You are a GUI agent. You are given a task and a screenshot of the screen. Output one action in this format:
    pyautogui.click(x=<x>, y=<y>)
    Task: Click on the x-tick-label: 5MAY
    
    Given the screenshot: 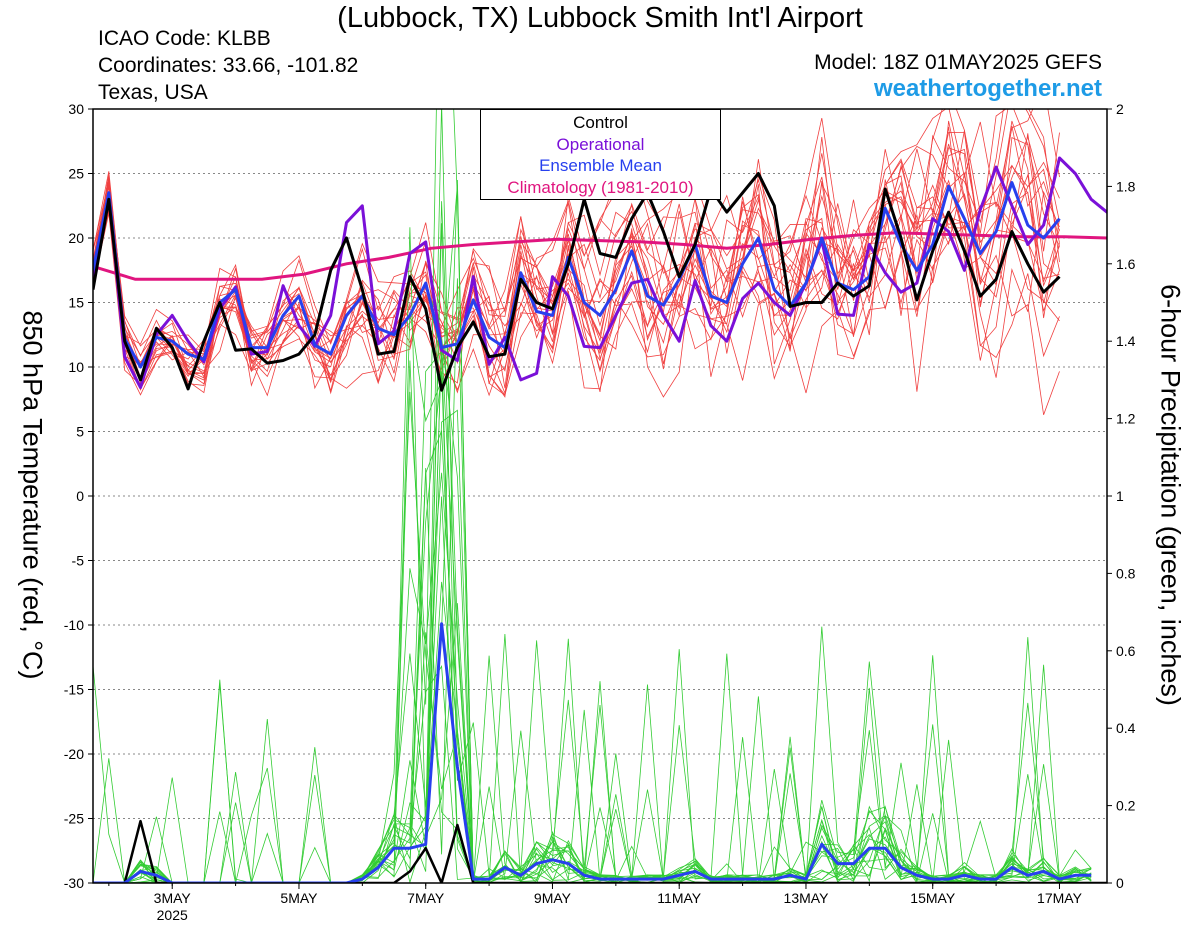 What is the action you would take?
    pyautogui.click(x=299, y=898)
    